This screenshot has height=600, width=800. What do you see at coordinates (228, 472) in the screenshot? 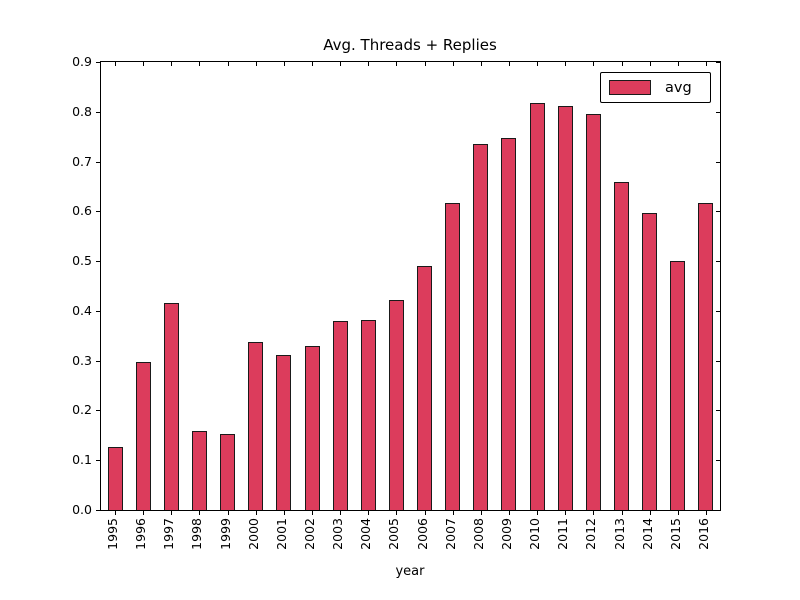
I see `bar-1999` at bounding box center [228, 472].